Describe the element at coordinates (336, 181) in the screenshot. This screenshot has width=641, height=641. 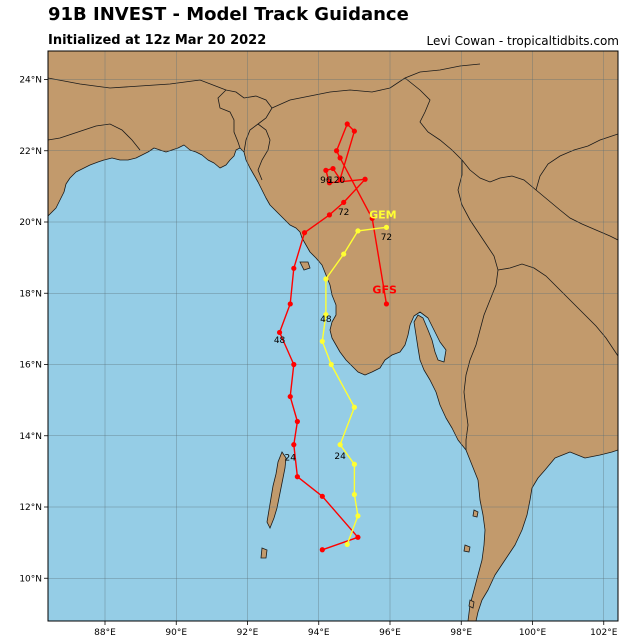
I see `gfs-hour-label: 120` at that location.